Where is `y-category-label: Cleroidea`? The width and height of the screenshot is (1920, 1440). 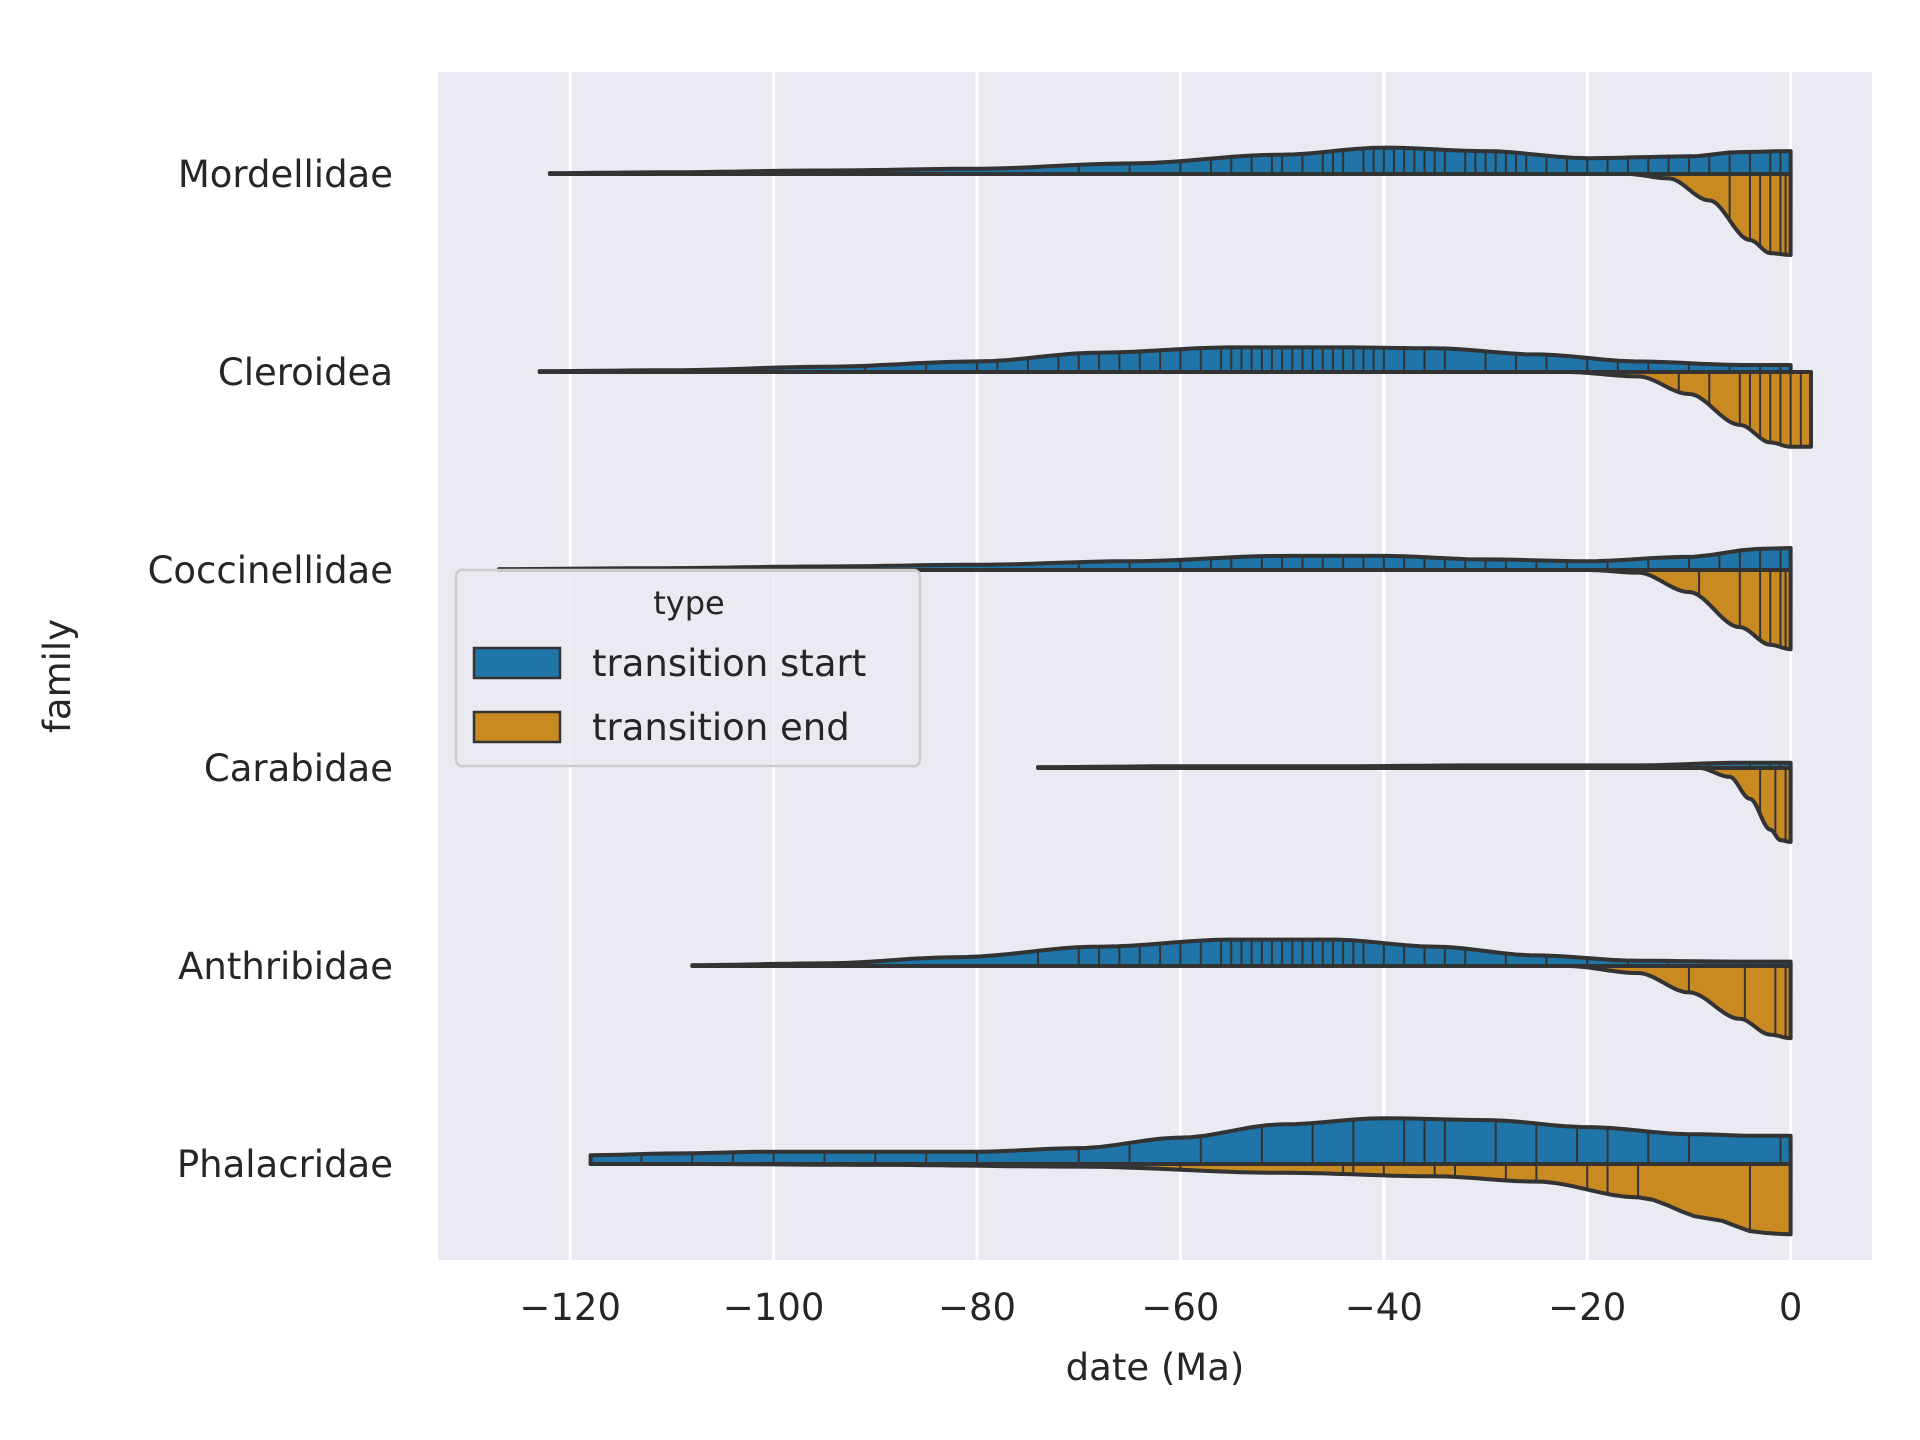
y-category-label: Cleroidea is located at coordinates (305, 372).